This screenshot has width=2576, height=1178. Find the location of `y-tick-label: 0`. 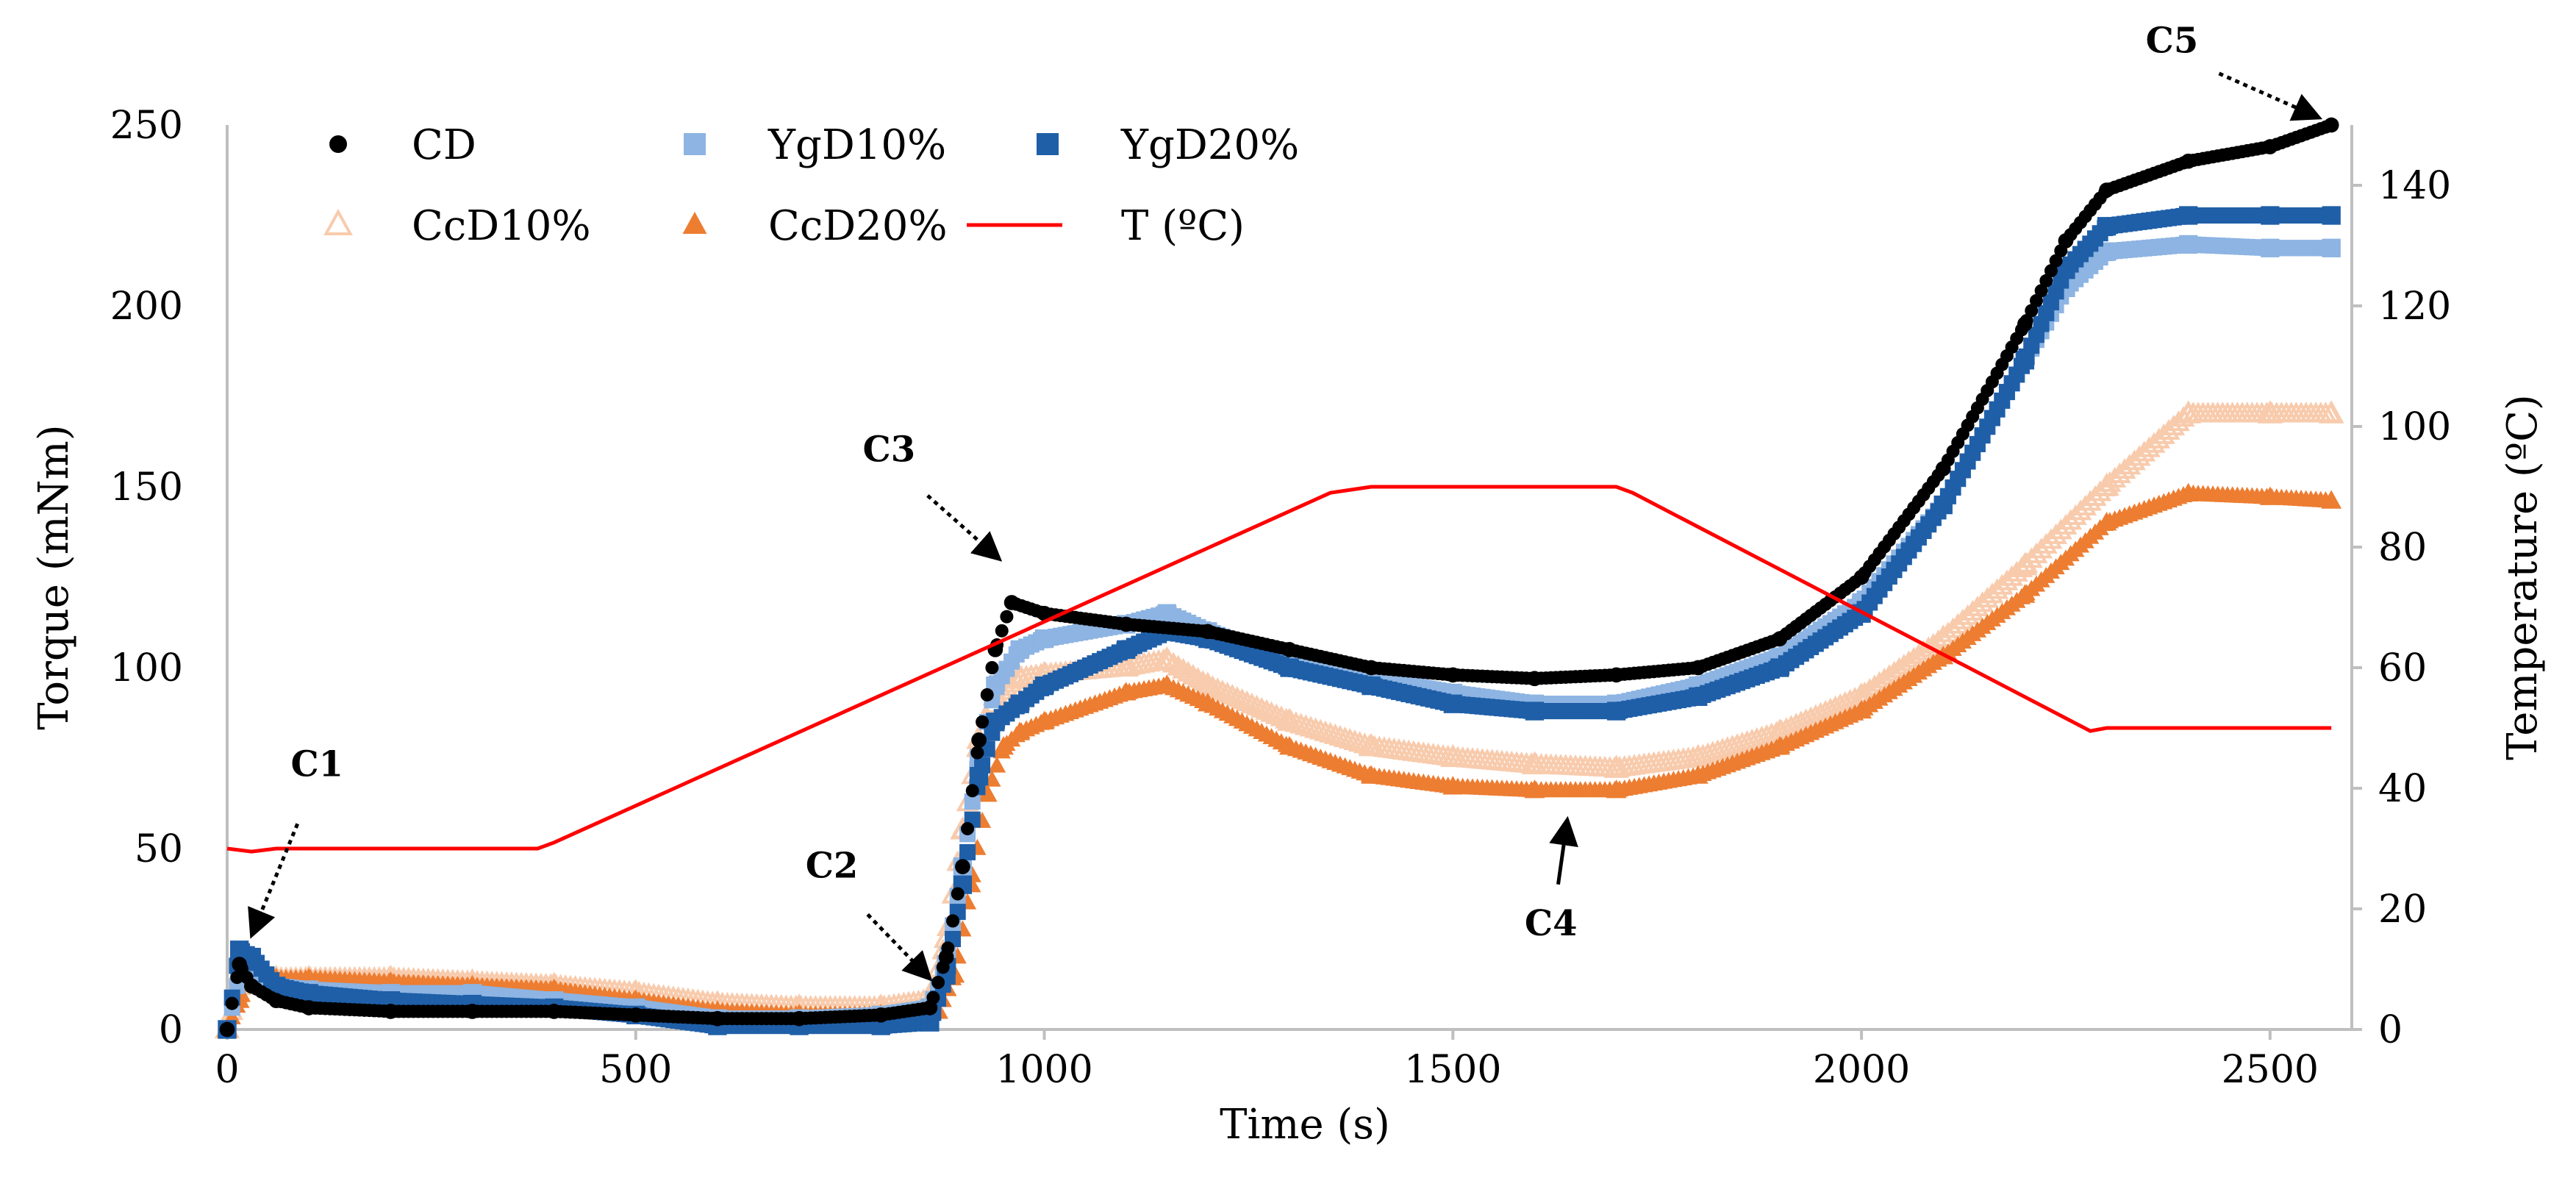

y-tick-label: 0 is located at coordinates (171, 1030).